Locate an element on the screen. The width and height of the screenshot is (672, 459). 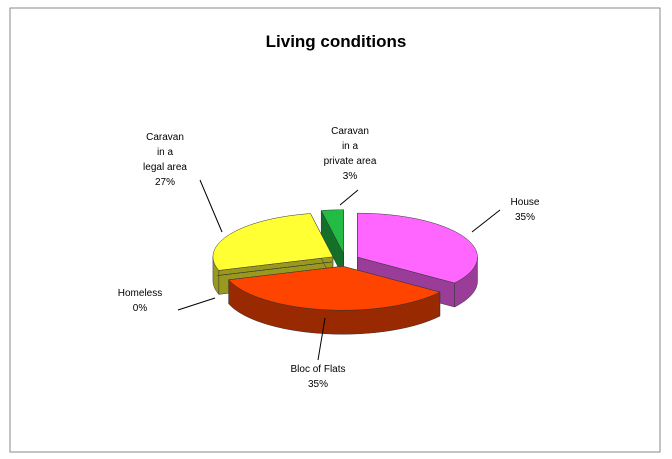
value-label: 3% is located at coordinates (350, 176).